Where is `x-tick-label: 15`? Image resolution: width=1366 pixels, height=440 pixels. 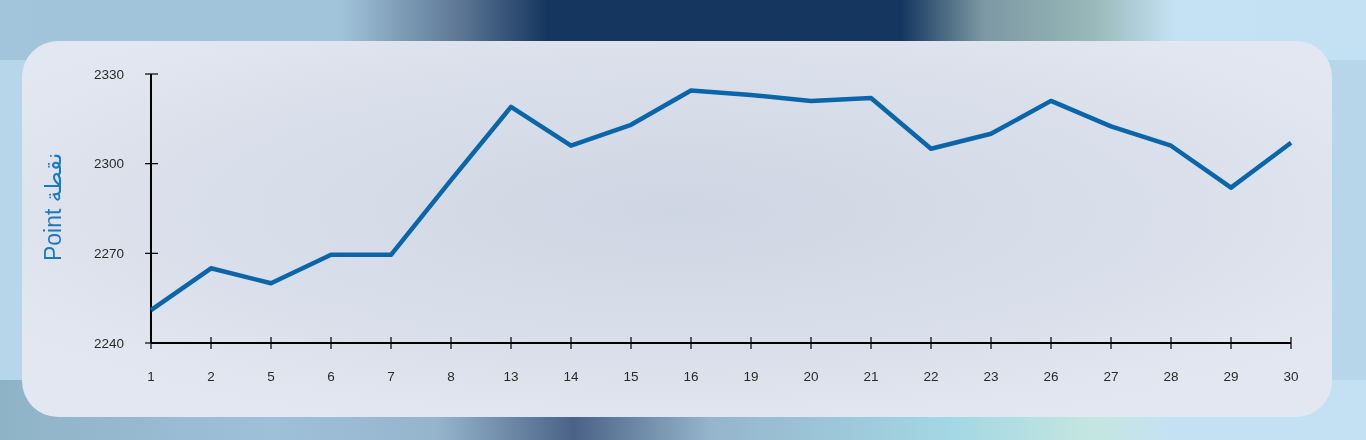
x-tick-label: 15 is located at coordinates (631, 376).